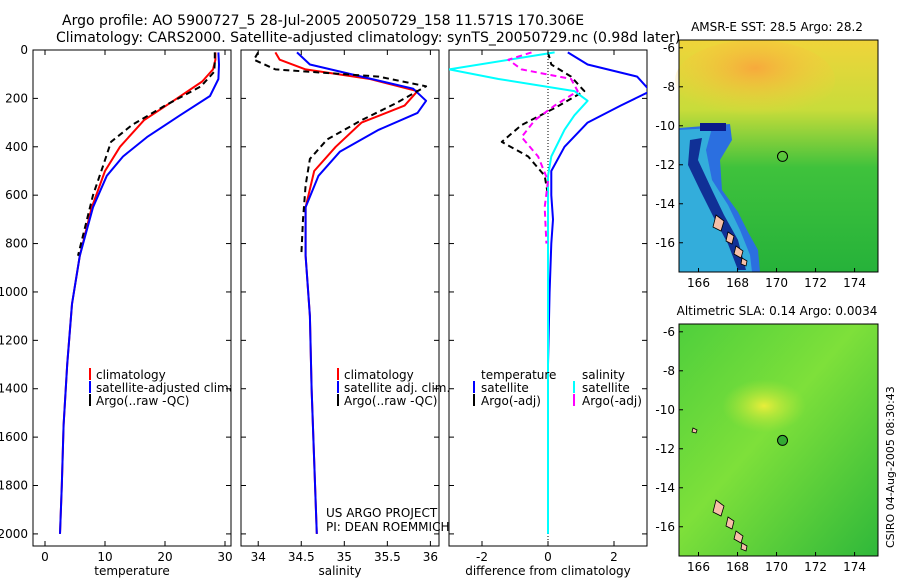 Image resolution: width=900 pixels, height=580 pixels. I want to click on sla-high-region, so click(770, 415).